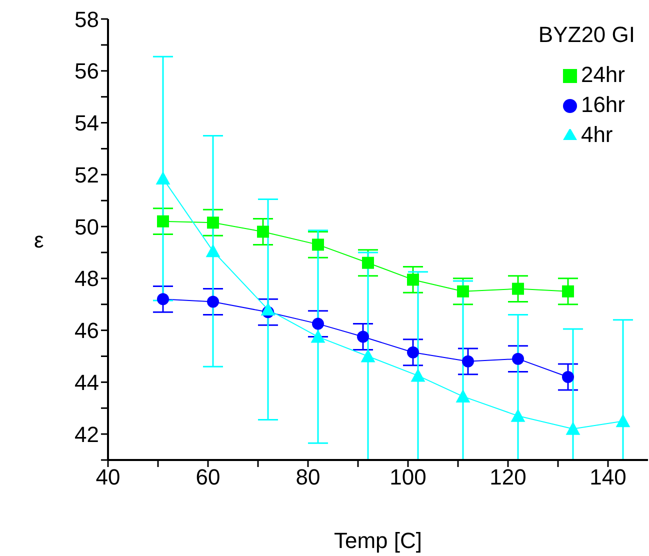  What do you see at coordinates (86, 175) in the screenshot?
I see `y-tick-label: 52` at bounding box center [86, 175].